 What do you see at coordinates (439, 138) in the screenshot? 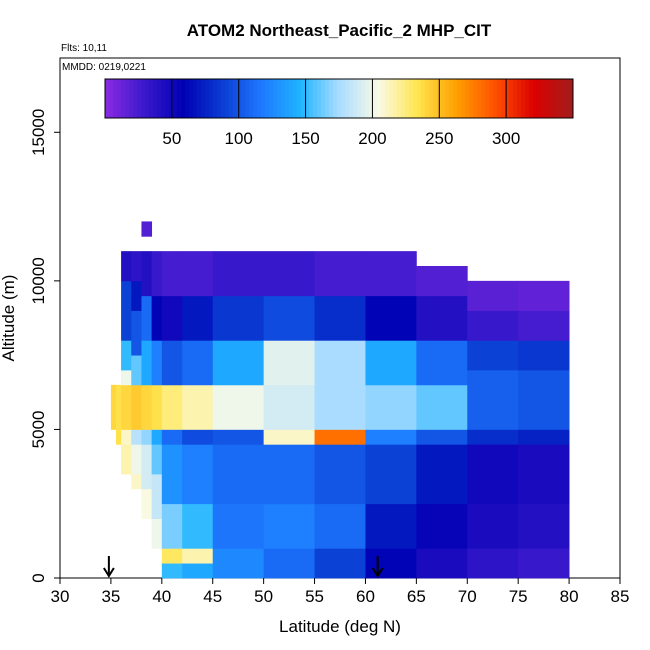
I see `colorbar-tick-label: 250` at bounding box center [439, 138].